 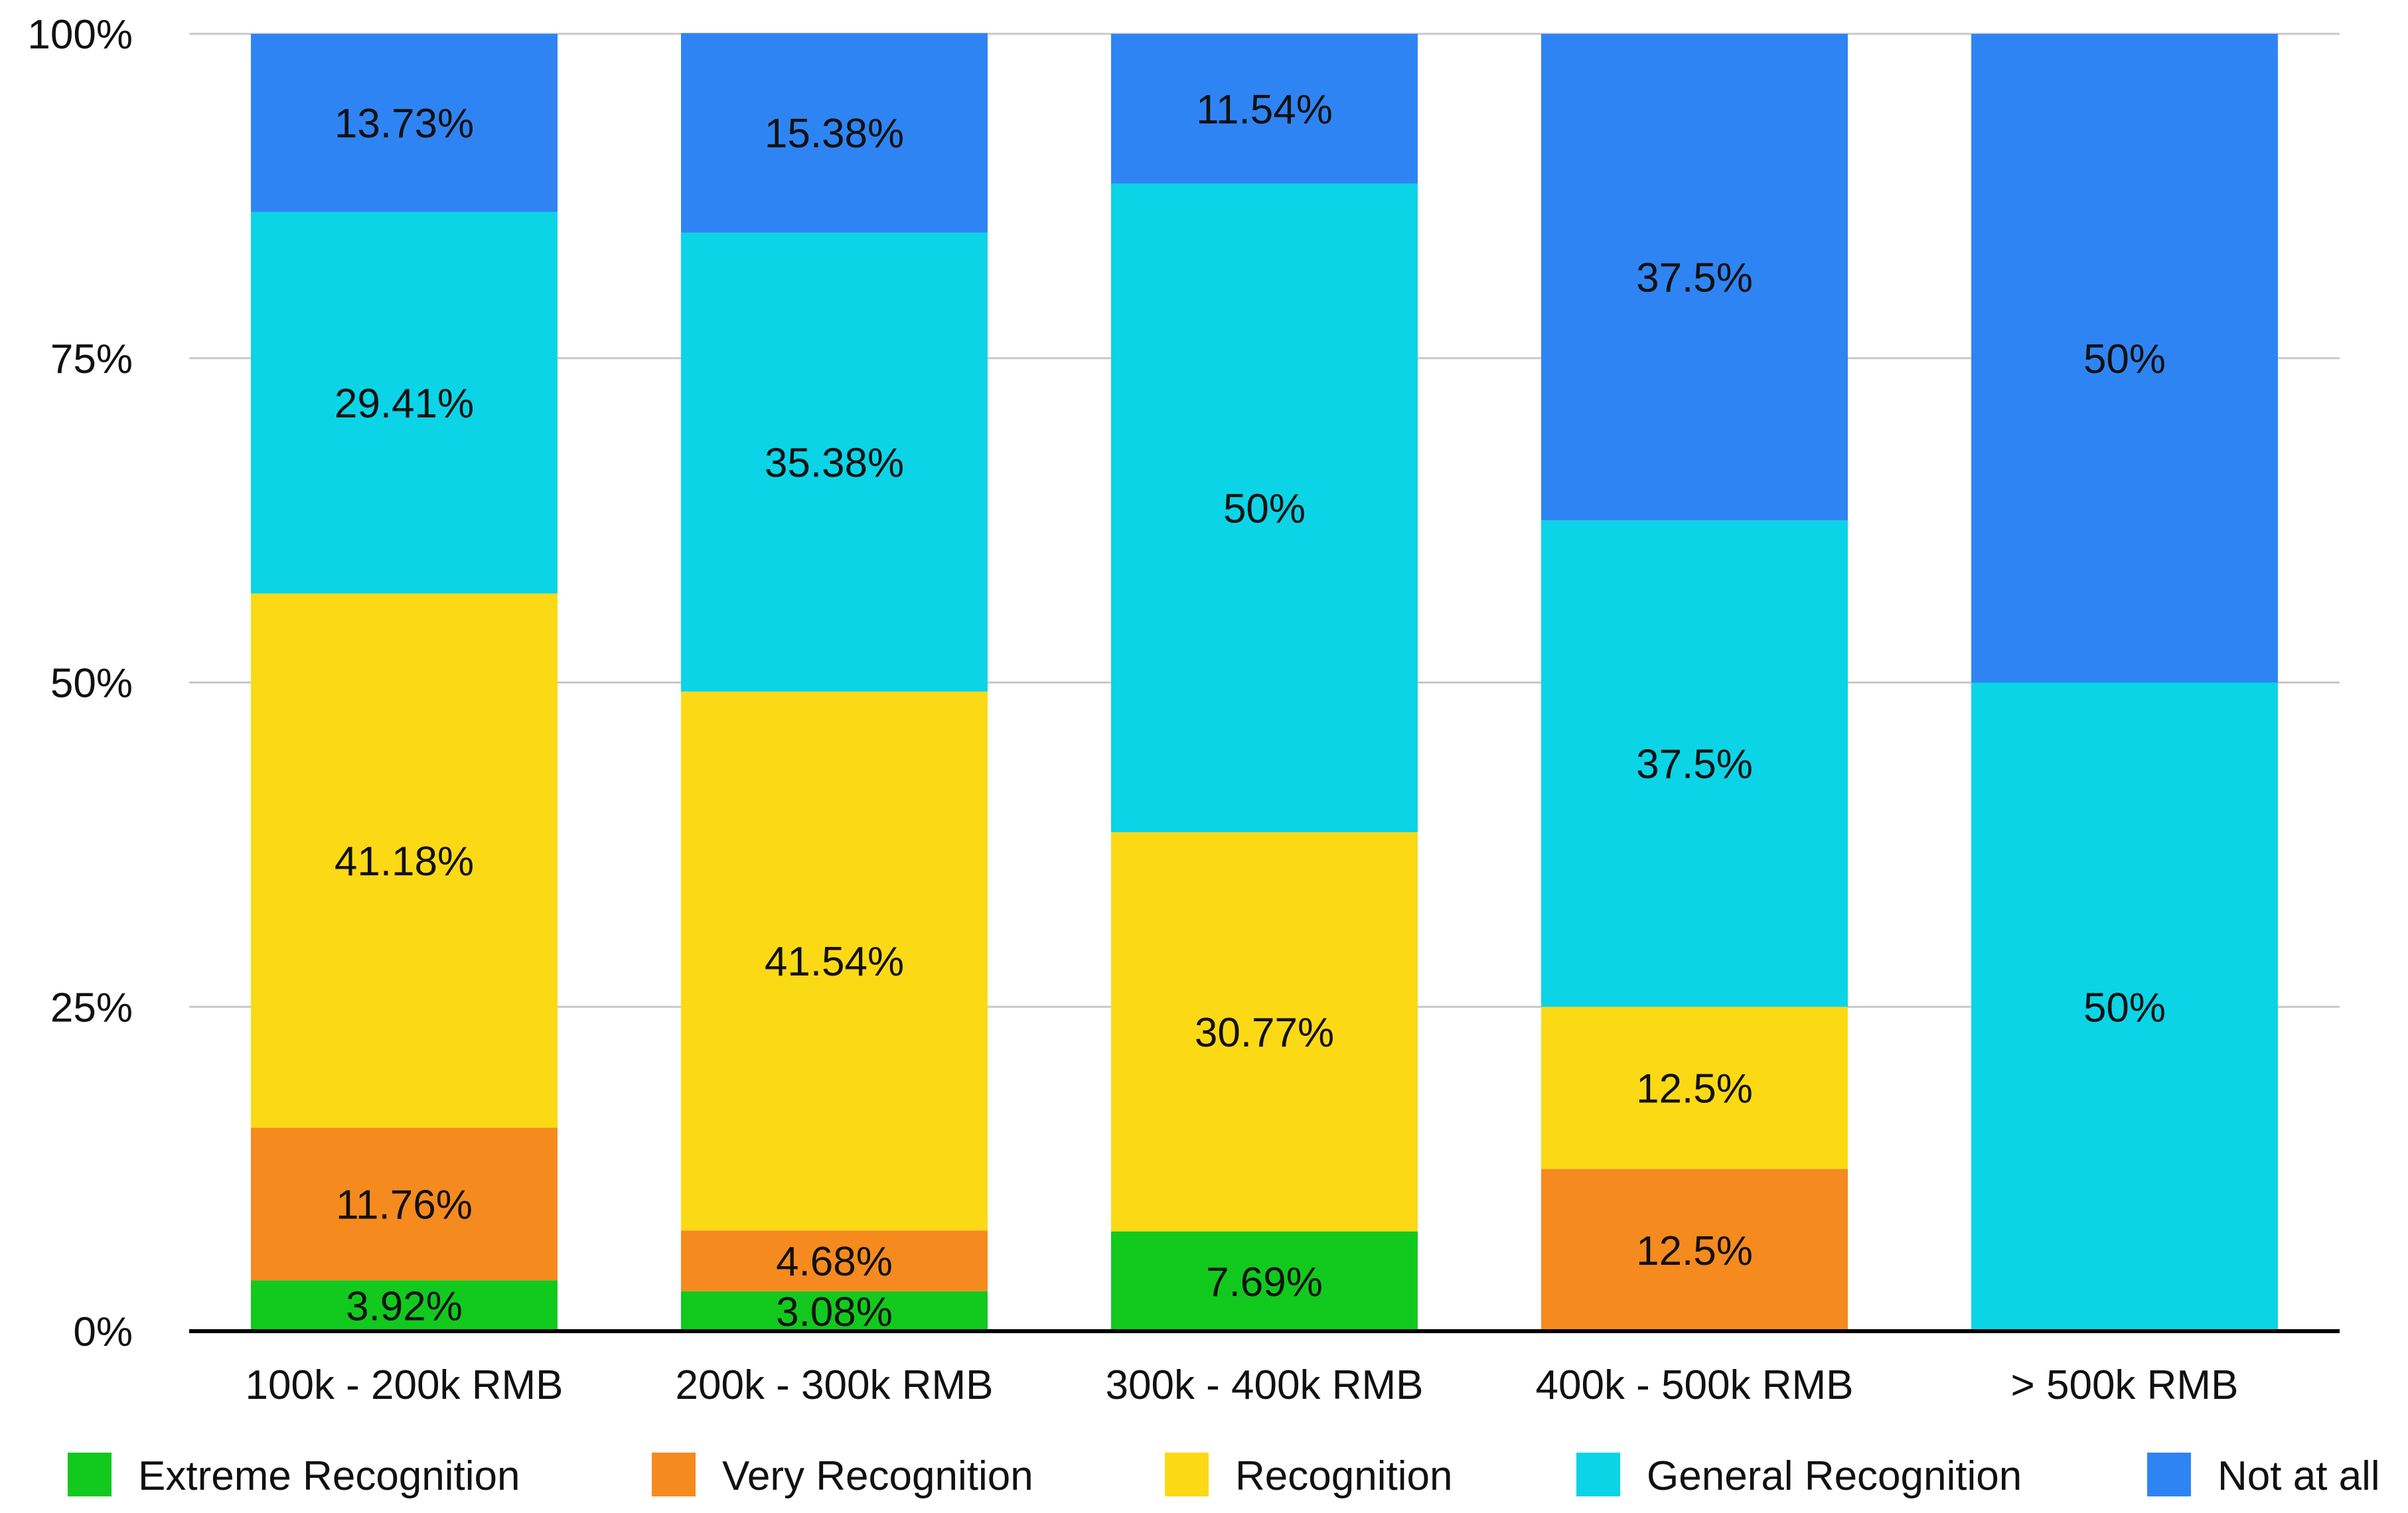 I want to click on data-label: 3.08%, so click(x=834, y=1312).